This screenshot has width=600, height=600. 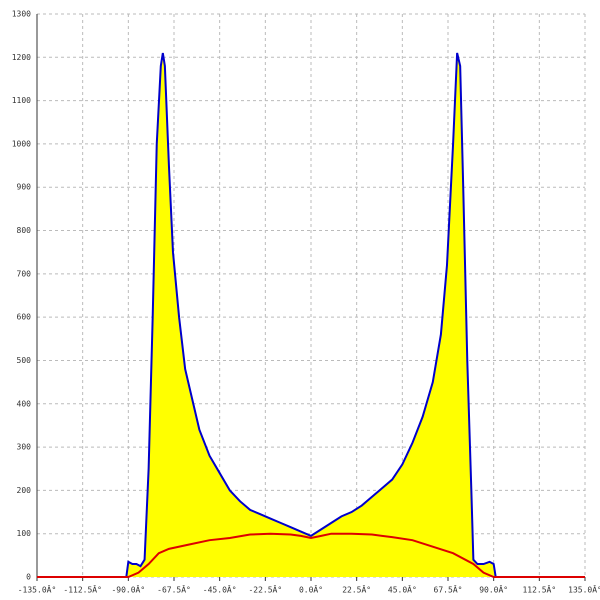 I want to click on y-tick-label: 800, so click(x=24, y=230).